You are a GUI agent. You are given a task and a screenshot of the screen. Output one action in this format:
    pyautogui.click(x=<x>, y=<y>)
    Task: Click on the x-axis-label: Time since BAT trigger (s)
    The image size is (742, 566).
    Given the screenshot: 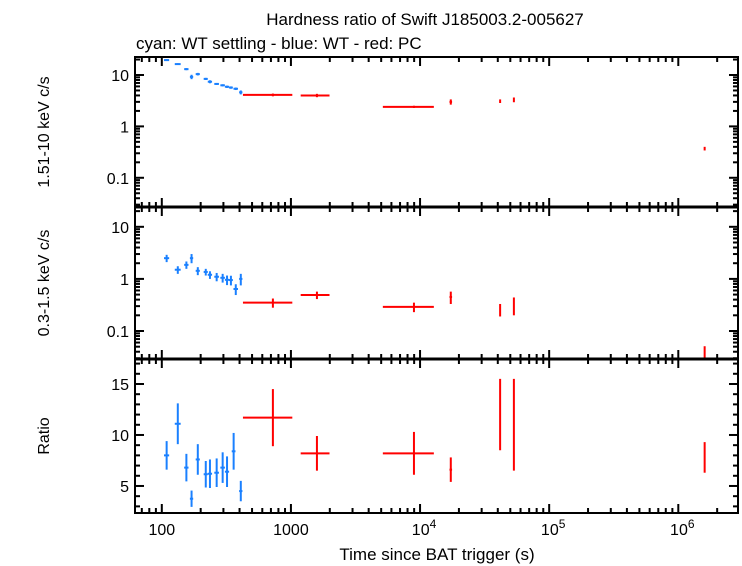 What is the action you would take?
    pyautogui.click(x=436, y=554)
    